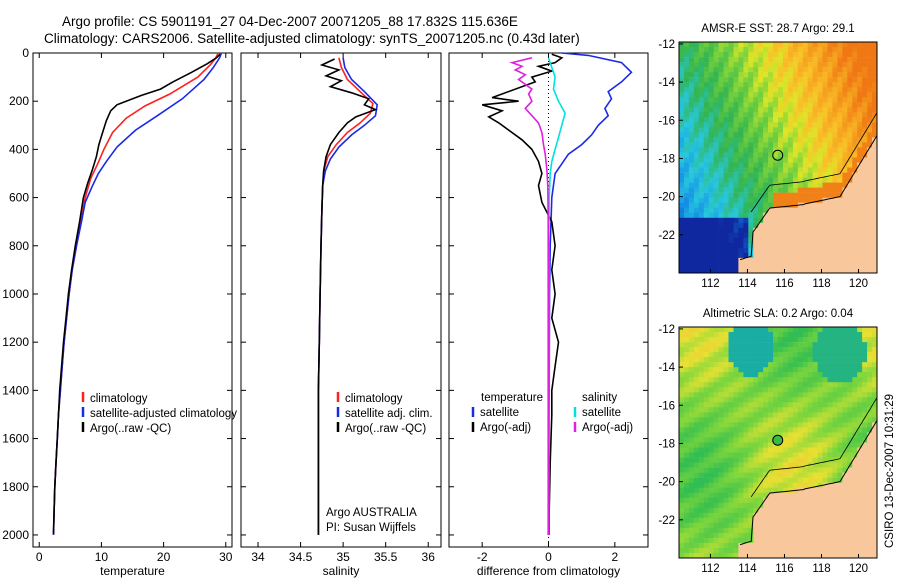 The width and height of the screenshot is (900, 580). What do you see at coordinates (710, 569) in the screenshot?
I see `map-x-tick-label: 112` at bounding box center [710, 569].